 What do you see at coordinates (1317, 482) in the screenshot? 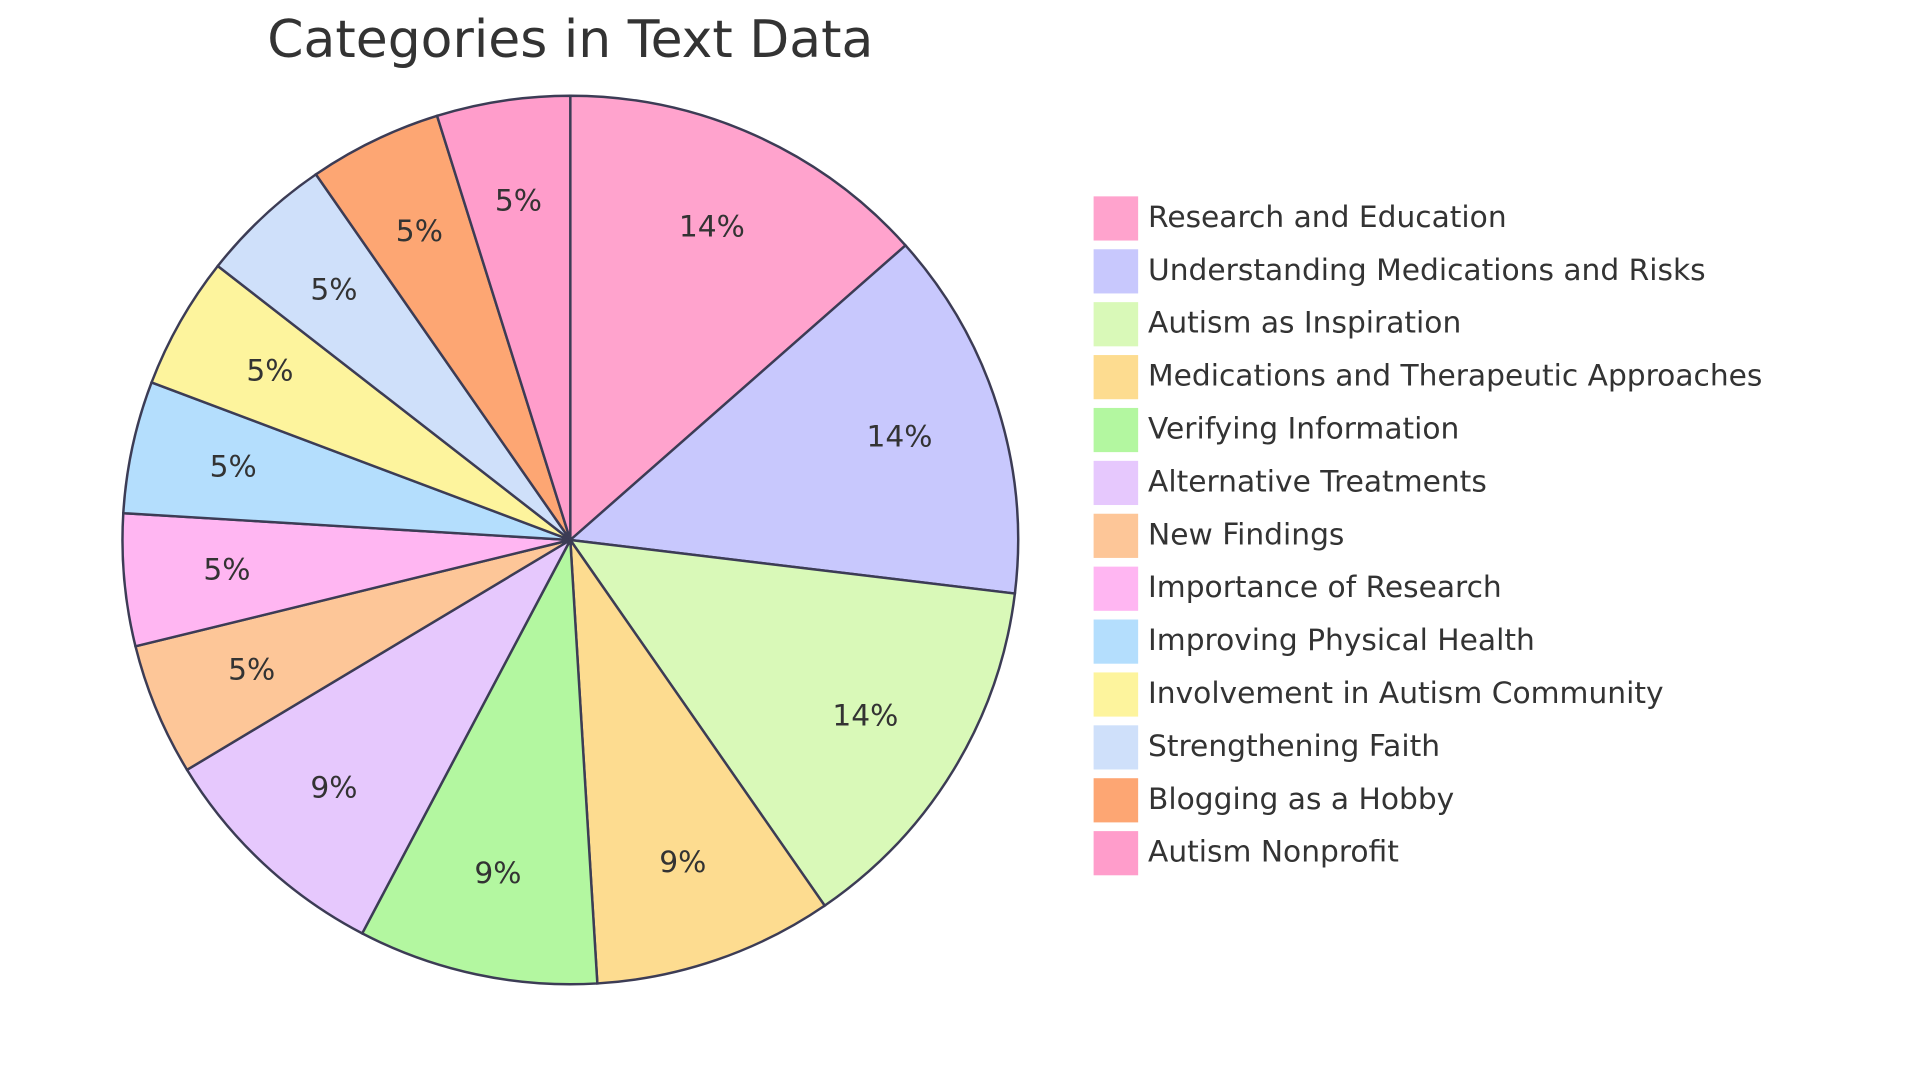
I see `legend-label: Alternative Treatments` at bounding box center [1317, 482].